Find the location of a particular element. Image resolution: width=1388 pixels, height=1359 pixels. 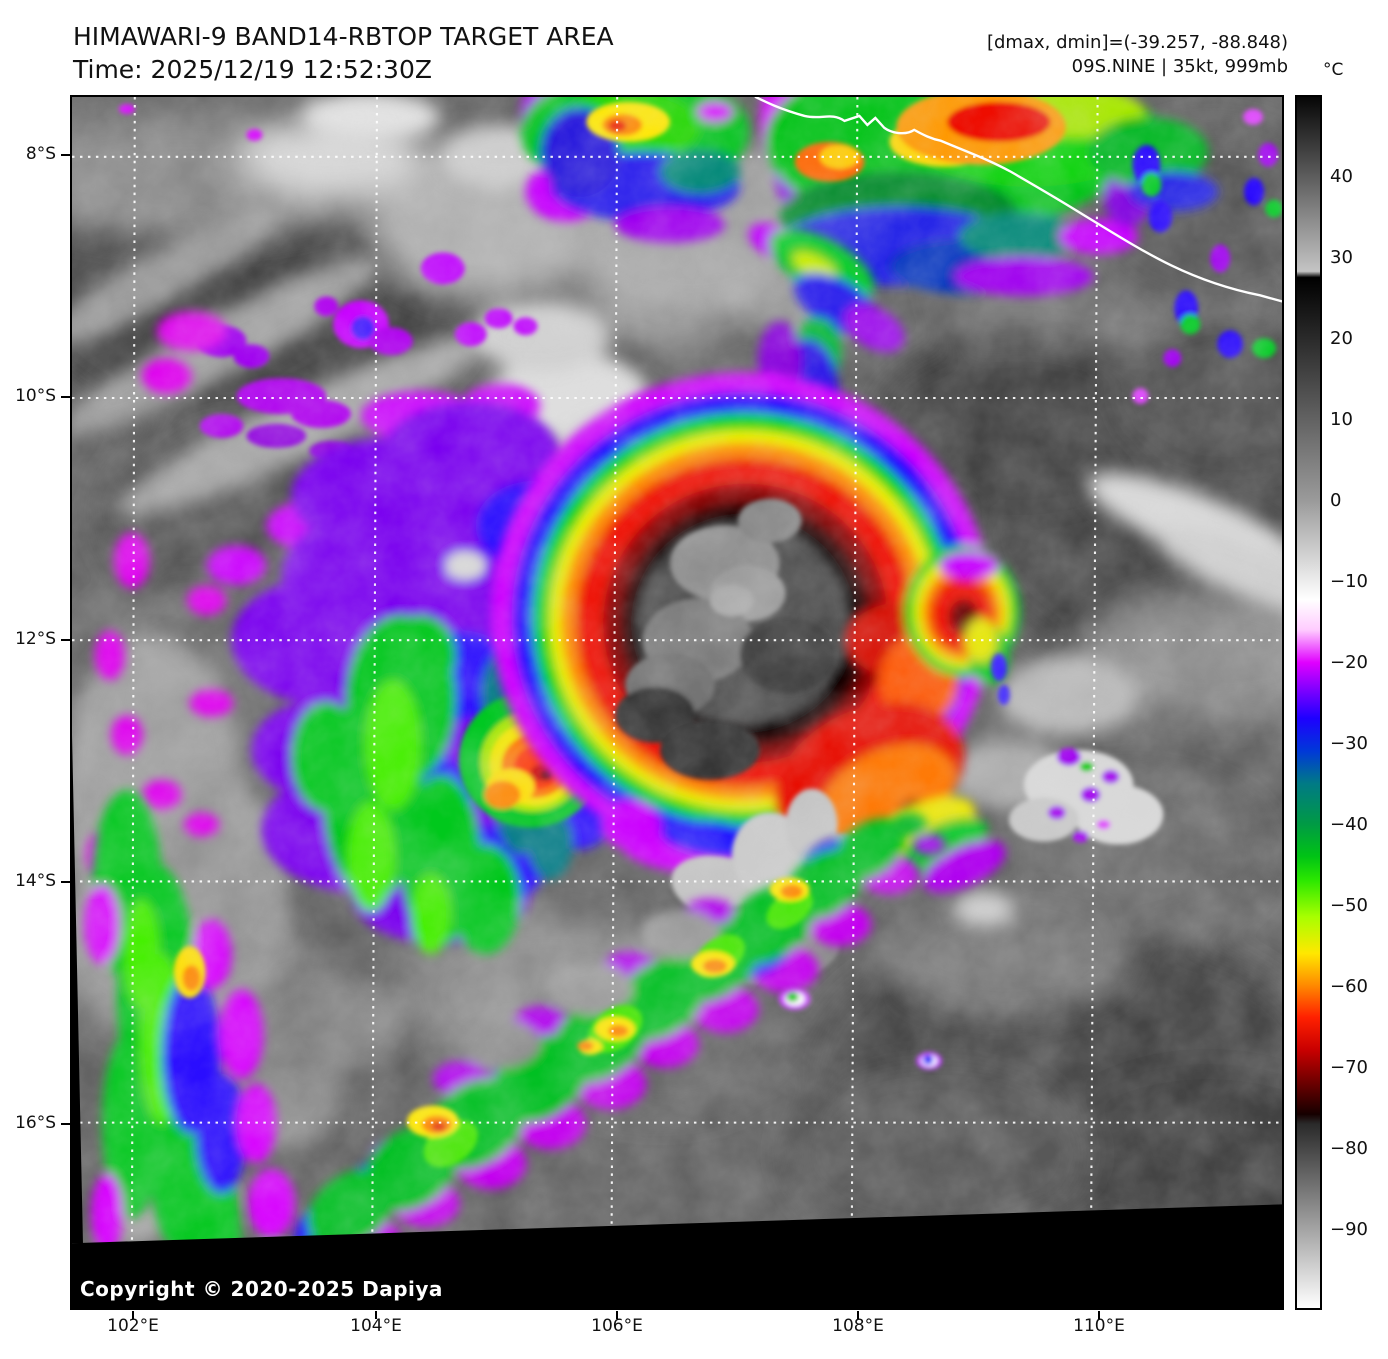

cb-tick-m80: −80 is located at coordinates (1349, 1148).